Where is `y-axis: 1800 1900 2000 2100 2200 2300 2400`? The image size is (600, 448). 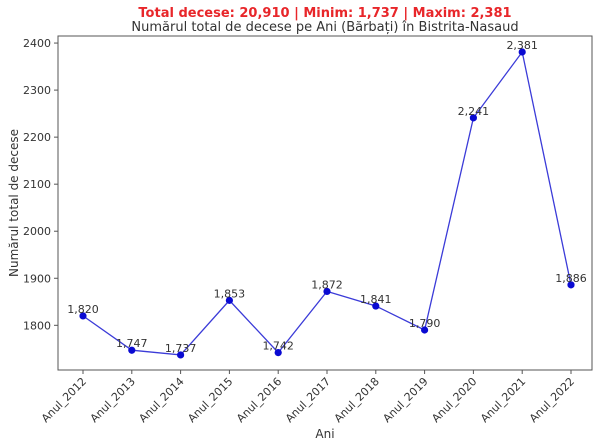 y-axis: 1800 1900 2000 2100 2200 2300 2400 is located at coordinates (40, 184).